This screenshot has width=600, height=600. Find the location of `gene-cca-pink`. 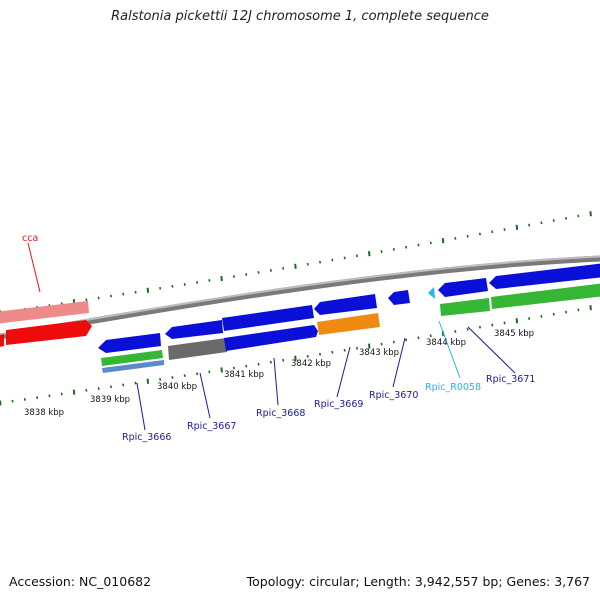

gene-cca-pink is located at coordinates (44, 312).